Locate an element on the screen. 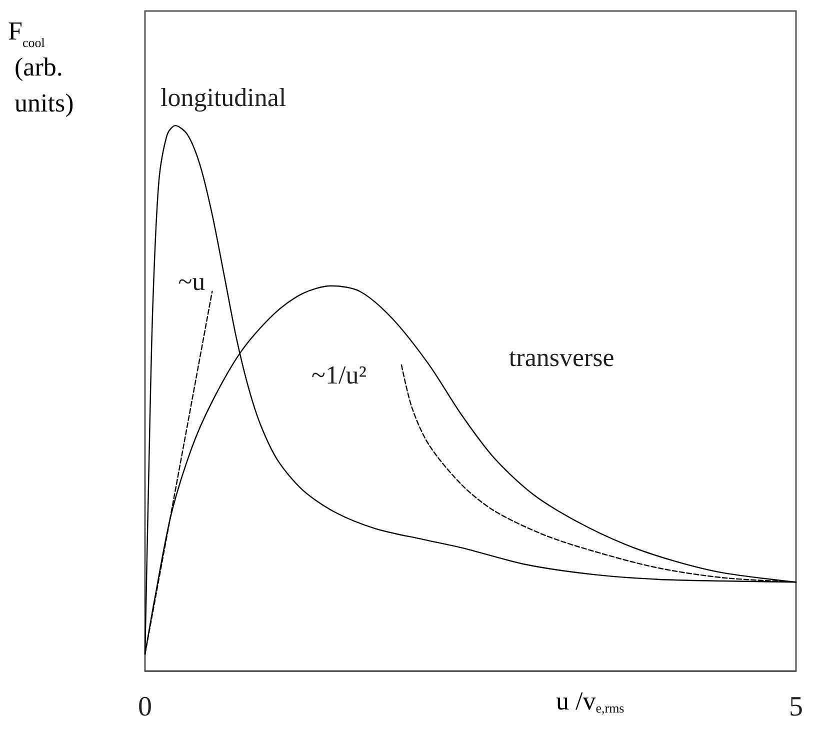 Image resolution: width=814 pixels, height=745 pixels. series-label: ~1/u² is located at coordinates (339, 375).